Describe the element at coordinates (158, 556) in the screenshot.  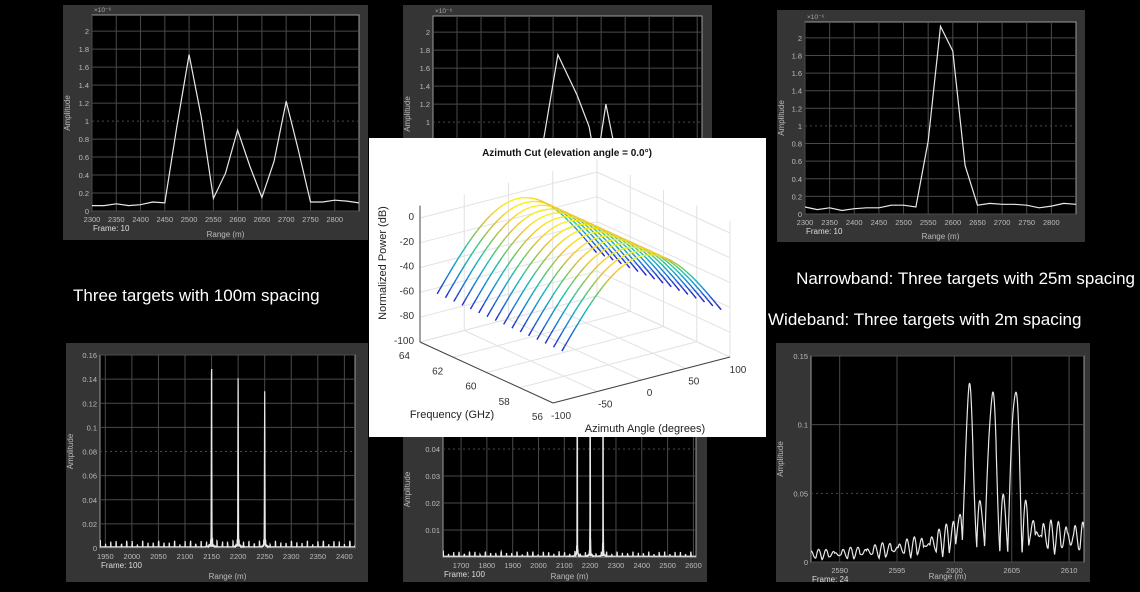
I see `x-tick-label: 2050` at that location.